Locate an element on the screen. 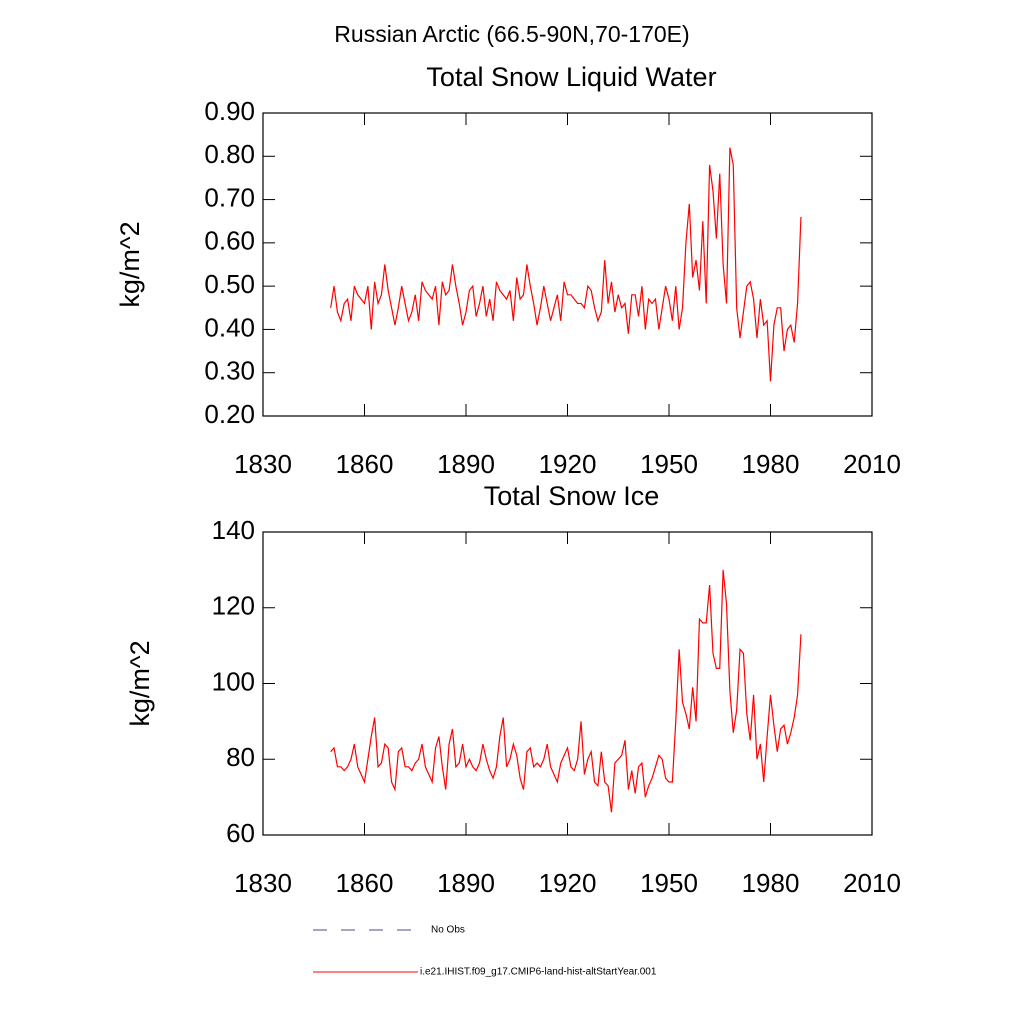 Image resolution: width=1024 pixels, height=1024 pixels. y-tick-label: 0.50 is located at coordinates (229, 284).